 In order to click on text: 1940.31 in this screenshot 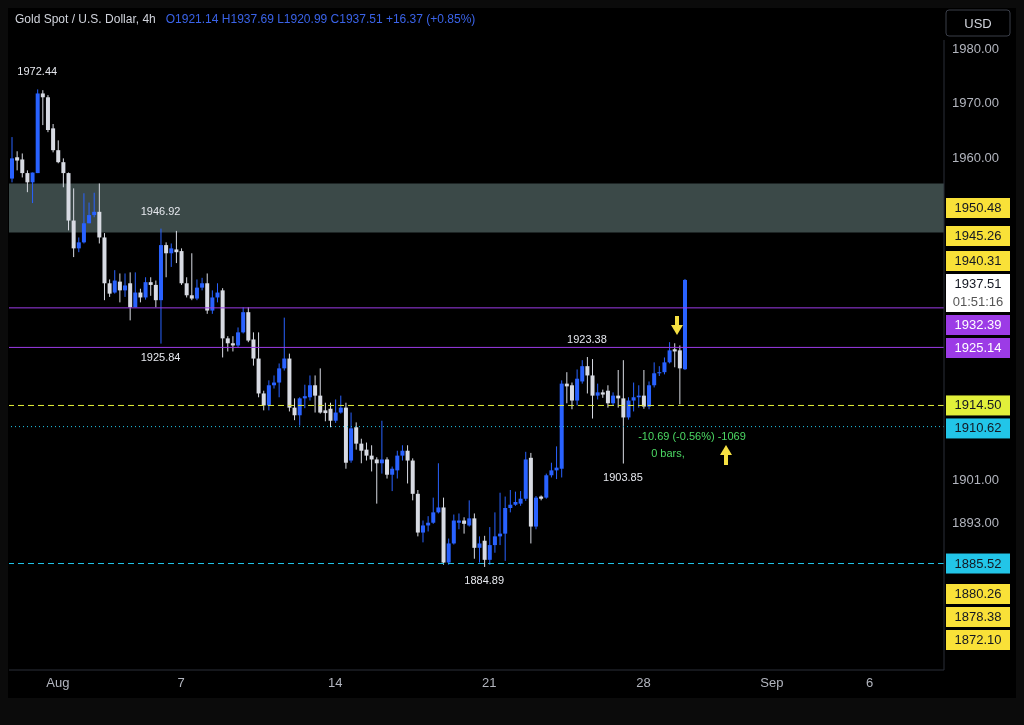, I will do `click(978, 260)`.